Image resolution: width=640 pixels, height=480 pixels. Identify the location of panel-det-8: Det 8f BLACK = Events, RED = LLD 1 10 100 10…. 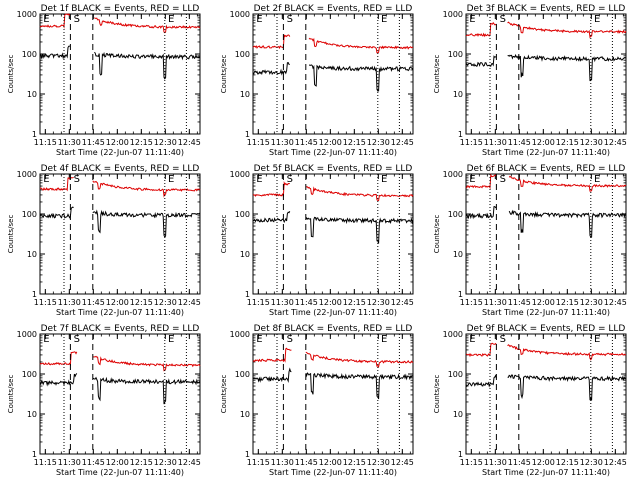
(317, 400).